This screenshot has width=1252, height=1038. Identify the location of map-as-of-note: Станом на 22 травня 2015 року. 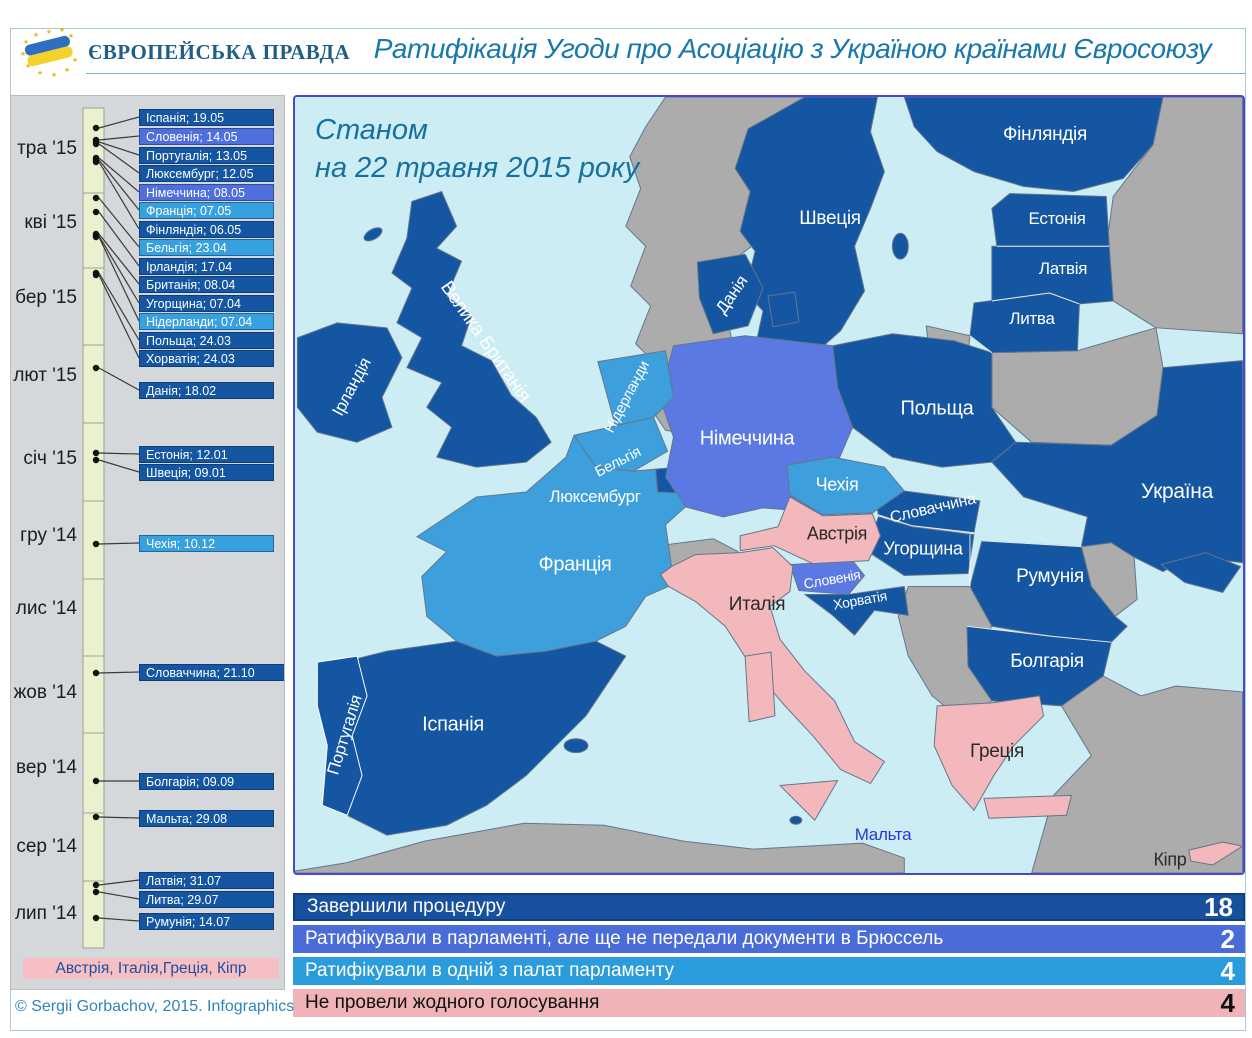
(477, 149).